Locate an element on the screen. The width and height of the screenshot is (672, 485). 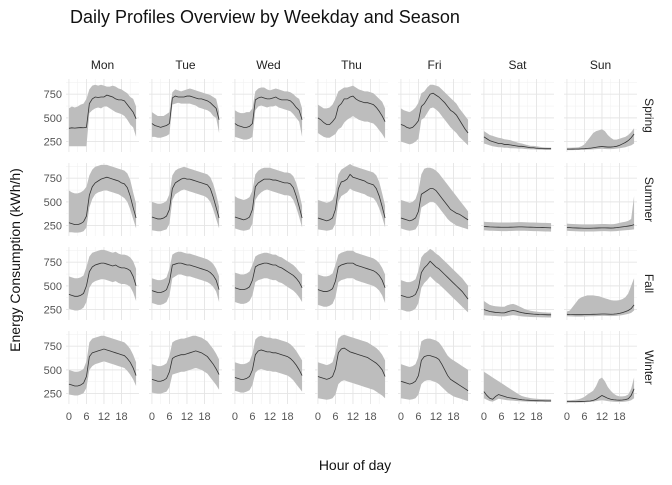
strip-label-fall: Fall is located at coordinates (649, 283).